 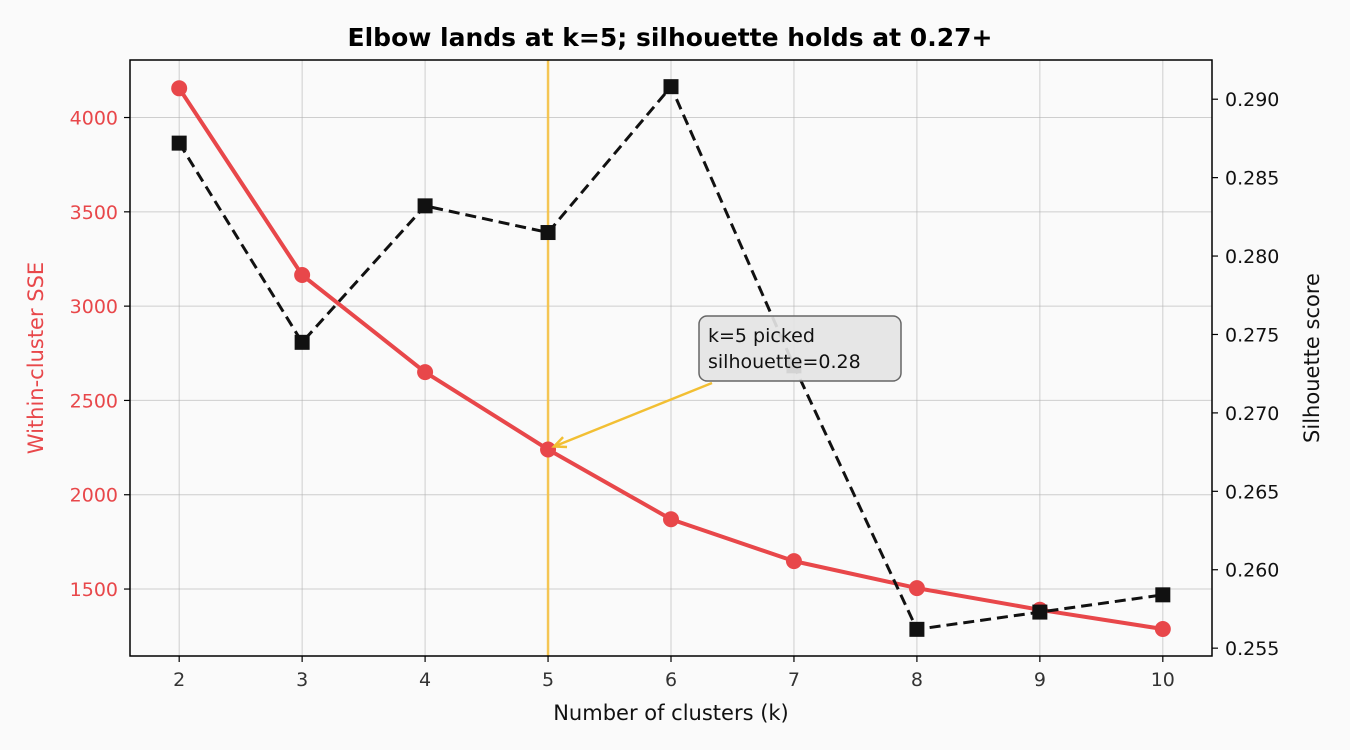 I want to click on x-tick-label: 7, so click(x=794, y=680).